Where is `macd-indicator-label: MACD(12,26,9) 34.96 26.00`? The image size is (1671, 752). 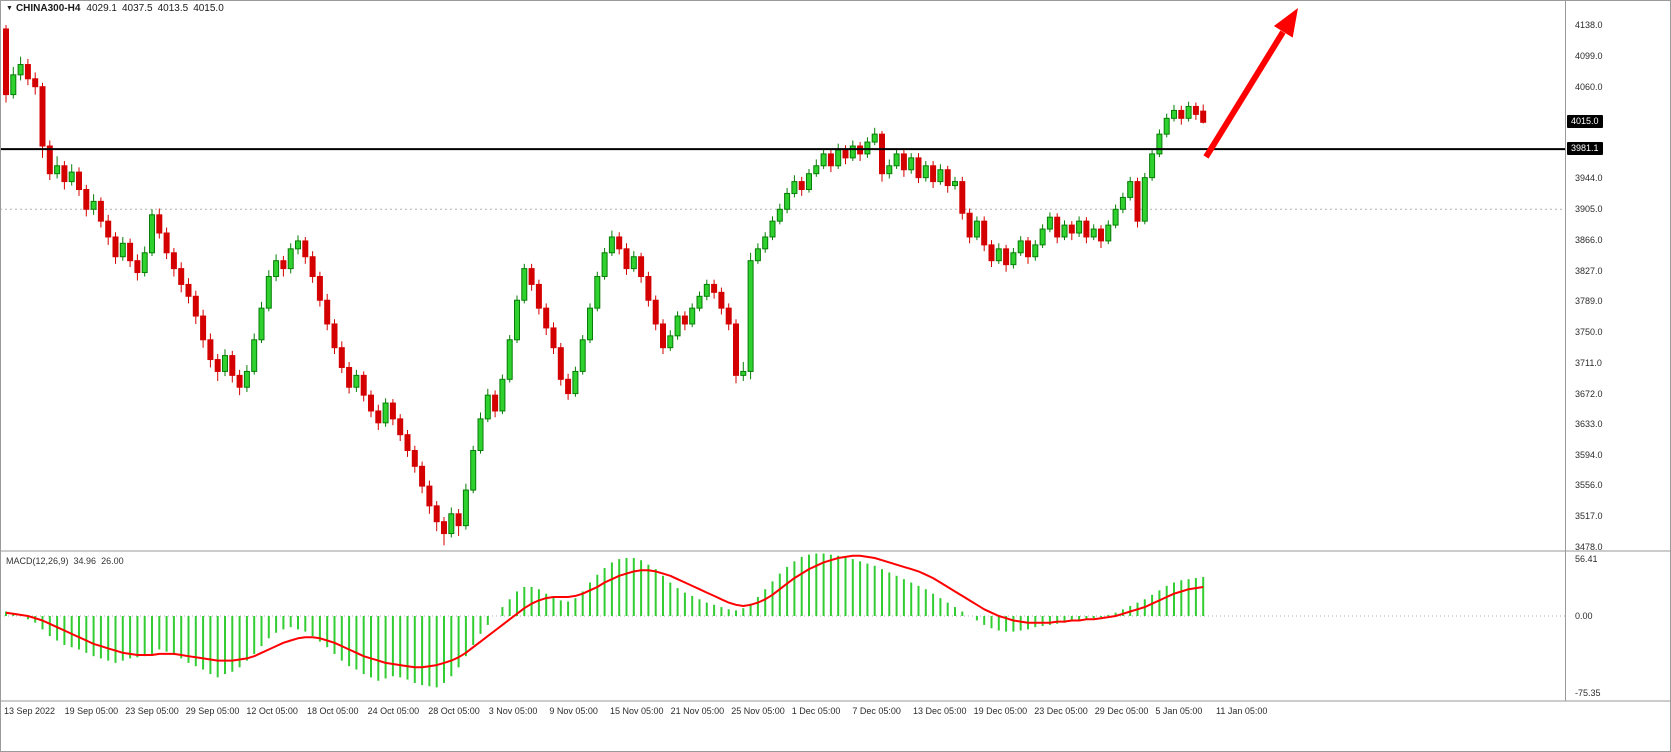
macd-indicator-label: MACD(12,26,9) 34.96 26.00 is located at coordinates (65, 561).